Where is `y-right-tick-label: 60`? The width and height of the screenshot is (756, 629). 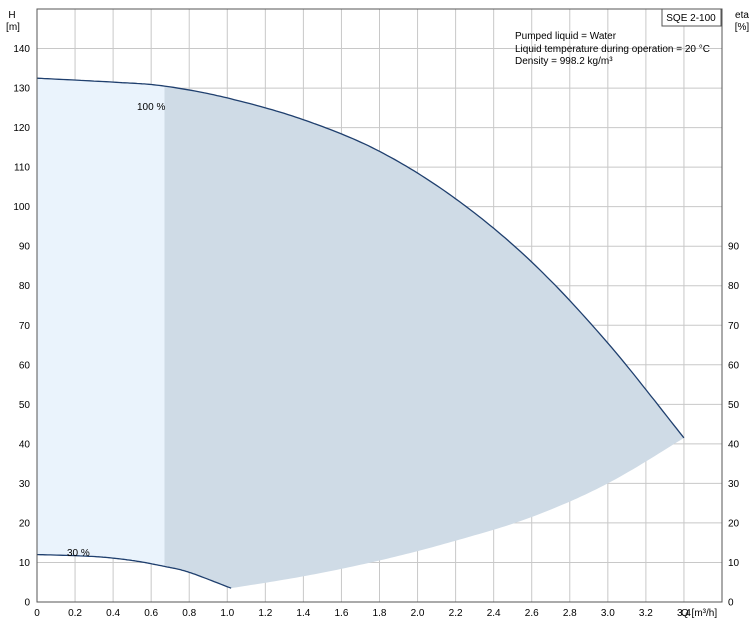
y-right-tick-label: 60 is located at coordinates (734, 365).